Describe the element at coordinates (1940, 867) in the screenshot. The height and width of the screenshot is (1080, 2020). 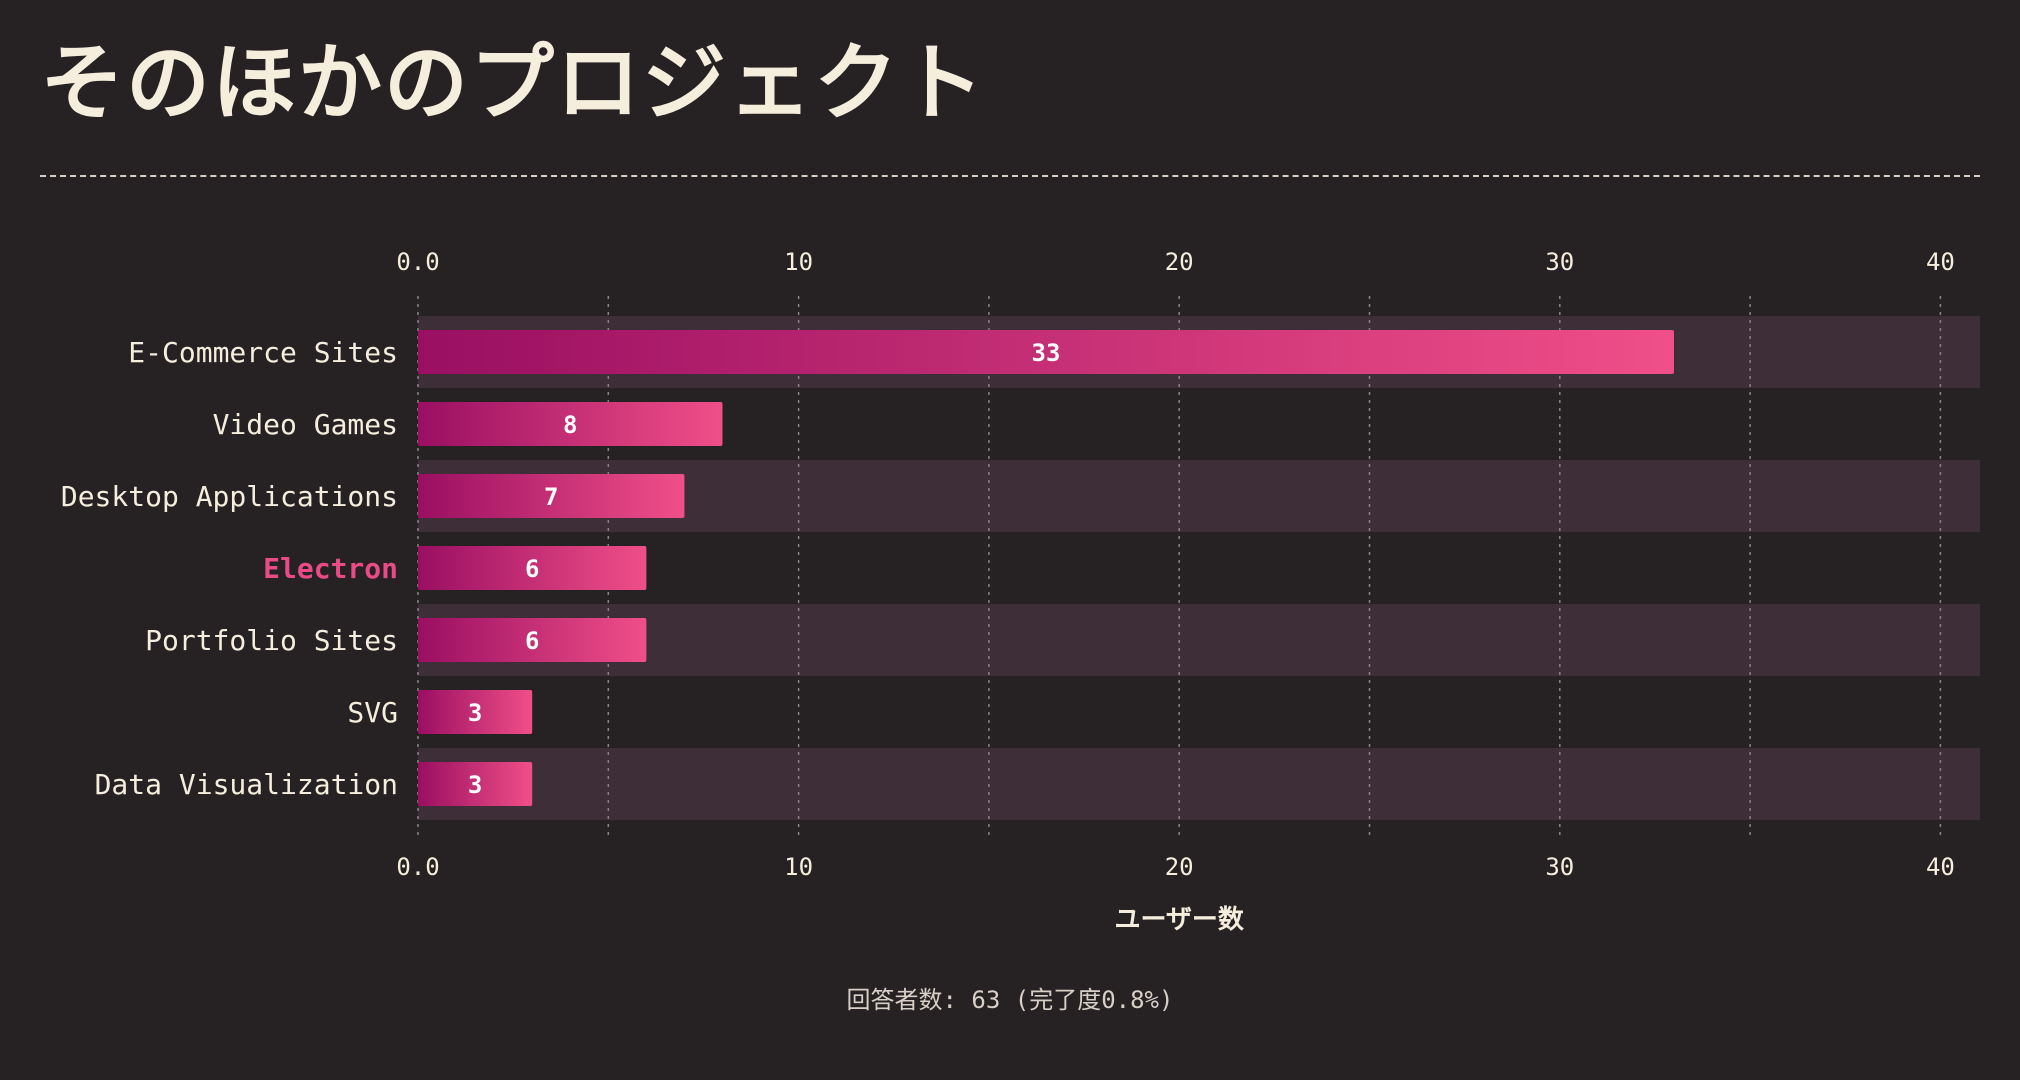
I see `x-tick-label-bottom: 40` at that location.